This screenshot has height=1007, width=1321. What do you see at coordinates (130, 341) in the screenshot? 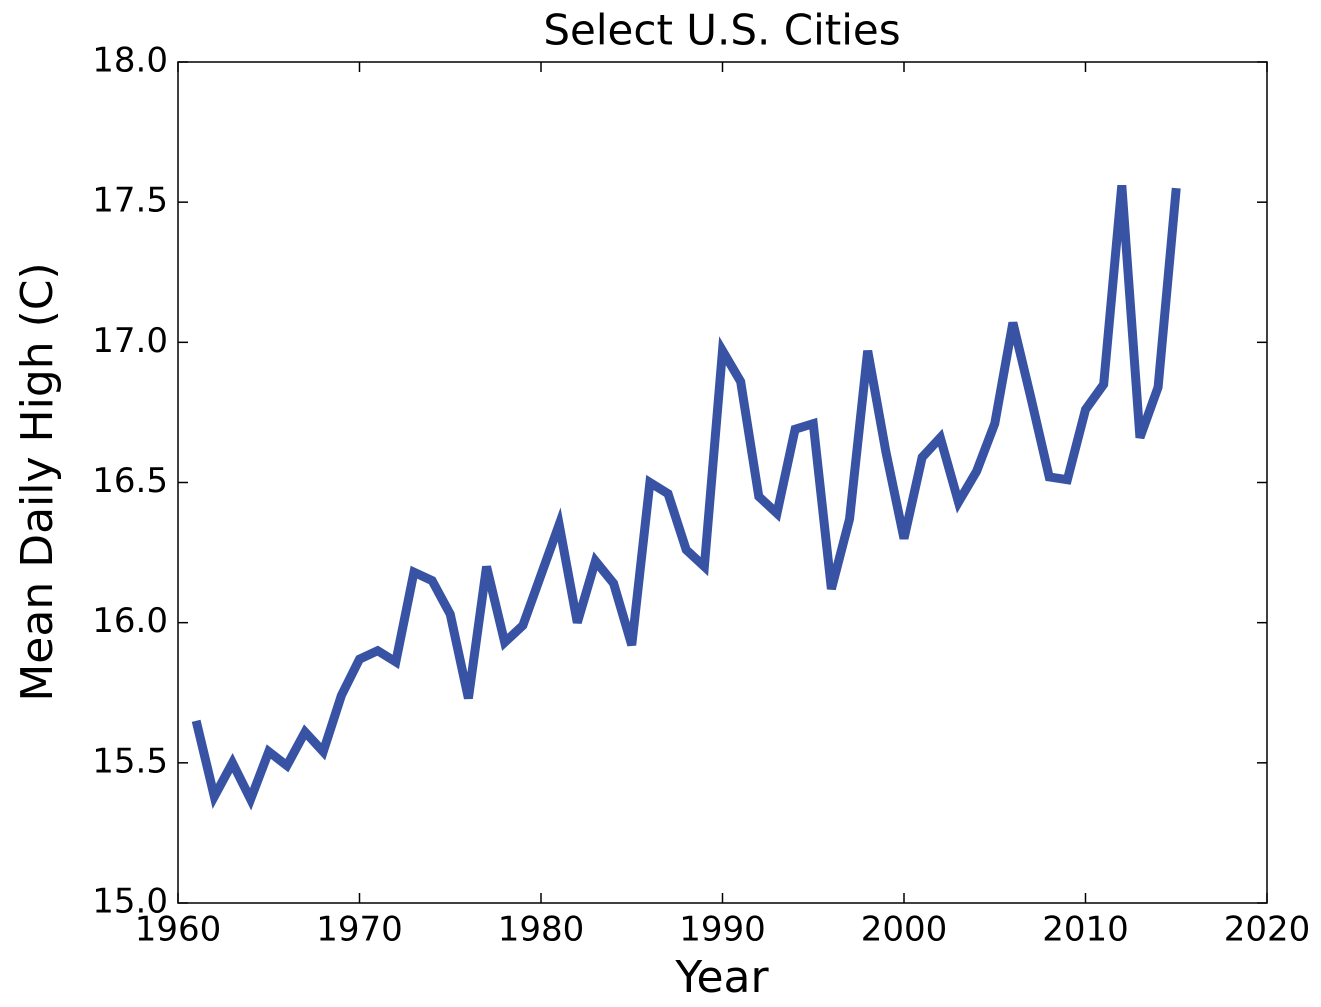
I see `y-tick-label: 17.0` at bounding box center [130, 341].